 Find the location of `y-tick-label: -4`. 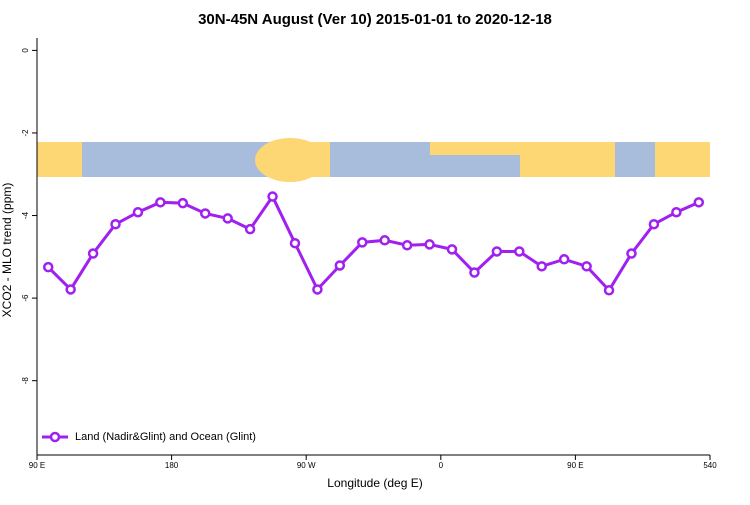

y-tick-label: -4 is located at coordinates (25, 215).